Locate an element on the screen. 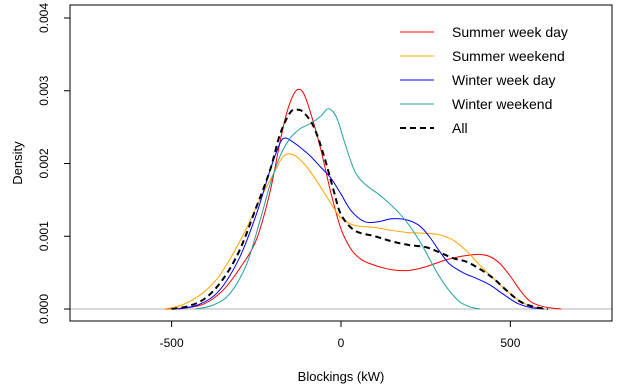 This screenshot has width=623, height=388. y-tick-label: 0.002 is located at coordinates (44, 163).